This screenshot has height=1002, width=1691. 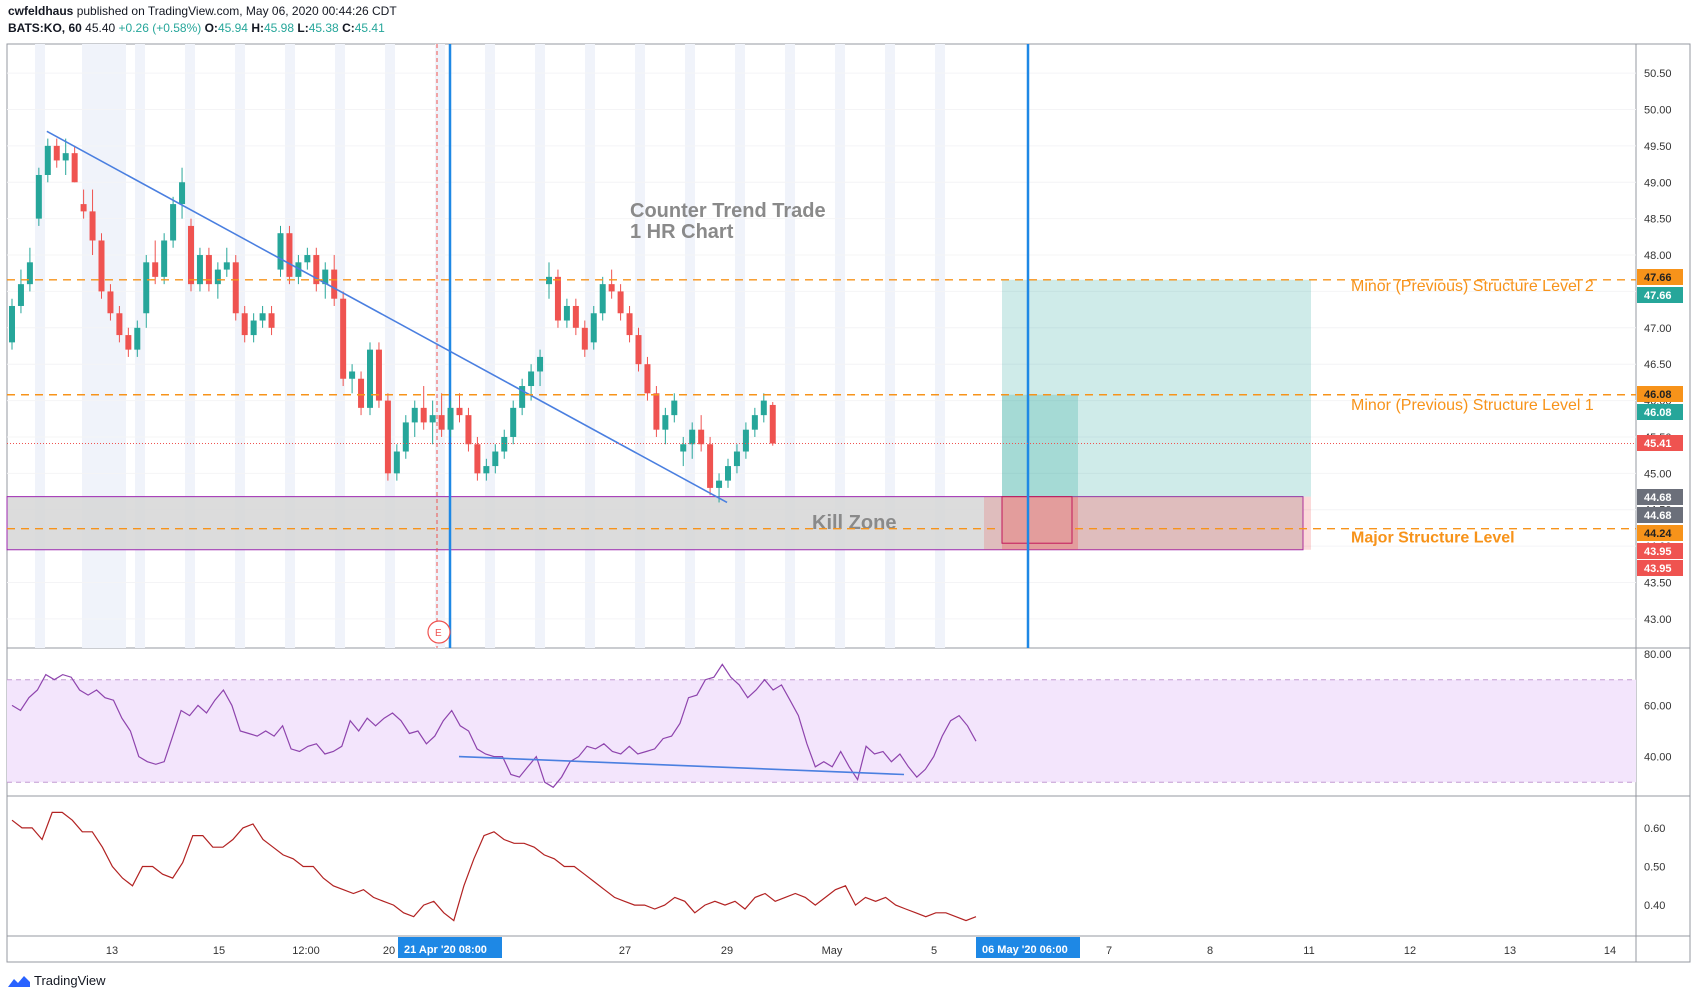 I want to click on low-value: 45.38, so click(x=323, y=28).